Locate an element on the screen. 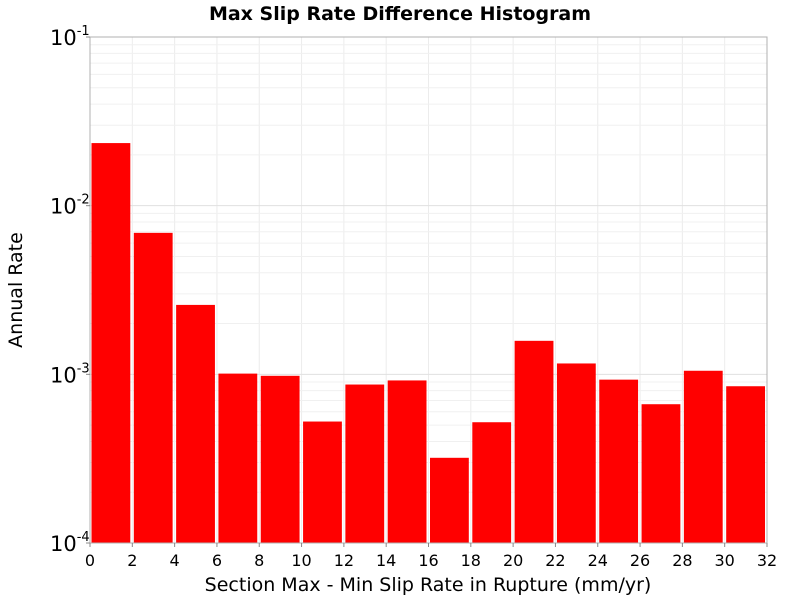 Image resolution: width=800 pixels, height=600 pixels. x-tick-label: 16 is located at coordinates (428, 560).